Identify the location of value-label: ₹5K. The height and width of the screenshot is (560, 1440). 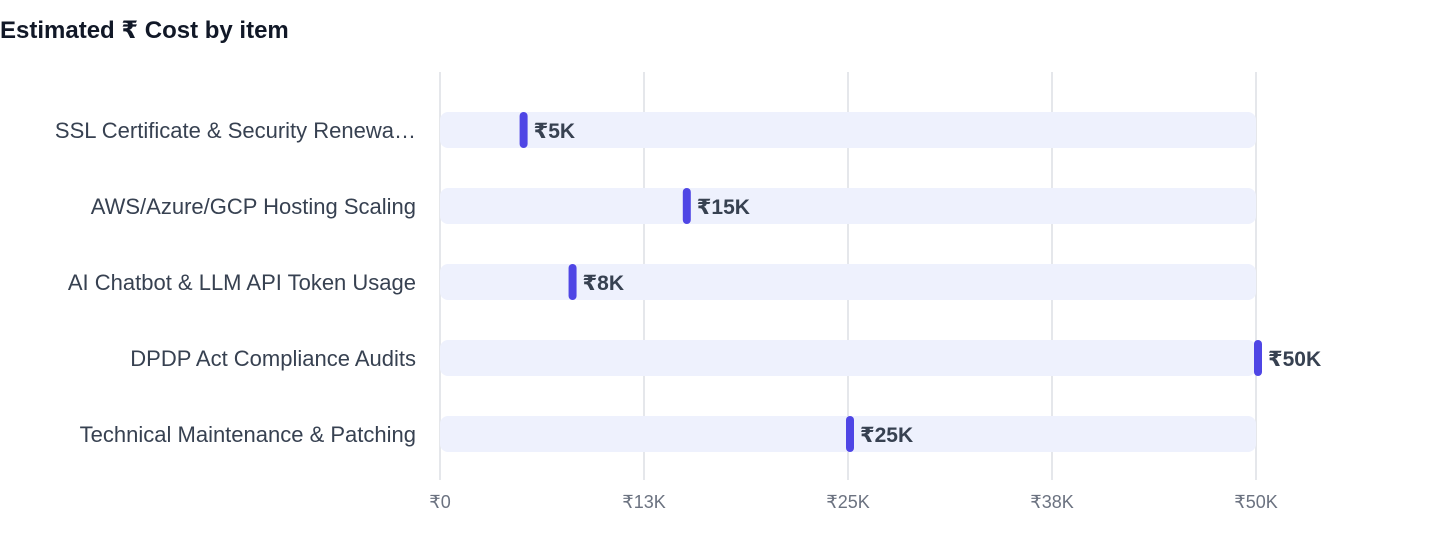
(554, 131).